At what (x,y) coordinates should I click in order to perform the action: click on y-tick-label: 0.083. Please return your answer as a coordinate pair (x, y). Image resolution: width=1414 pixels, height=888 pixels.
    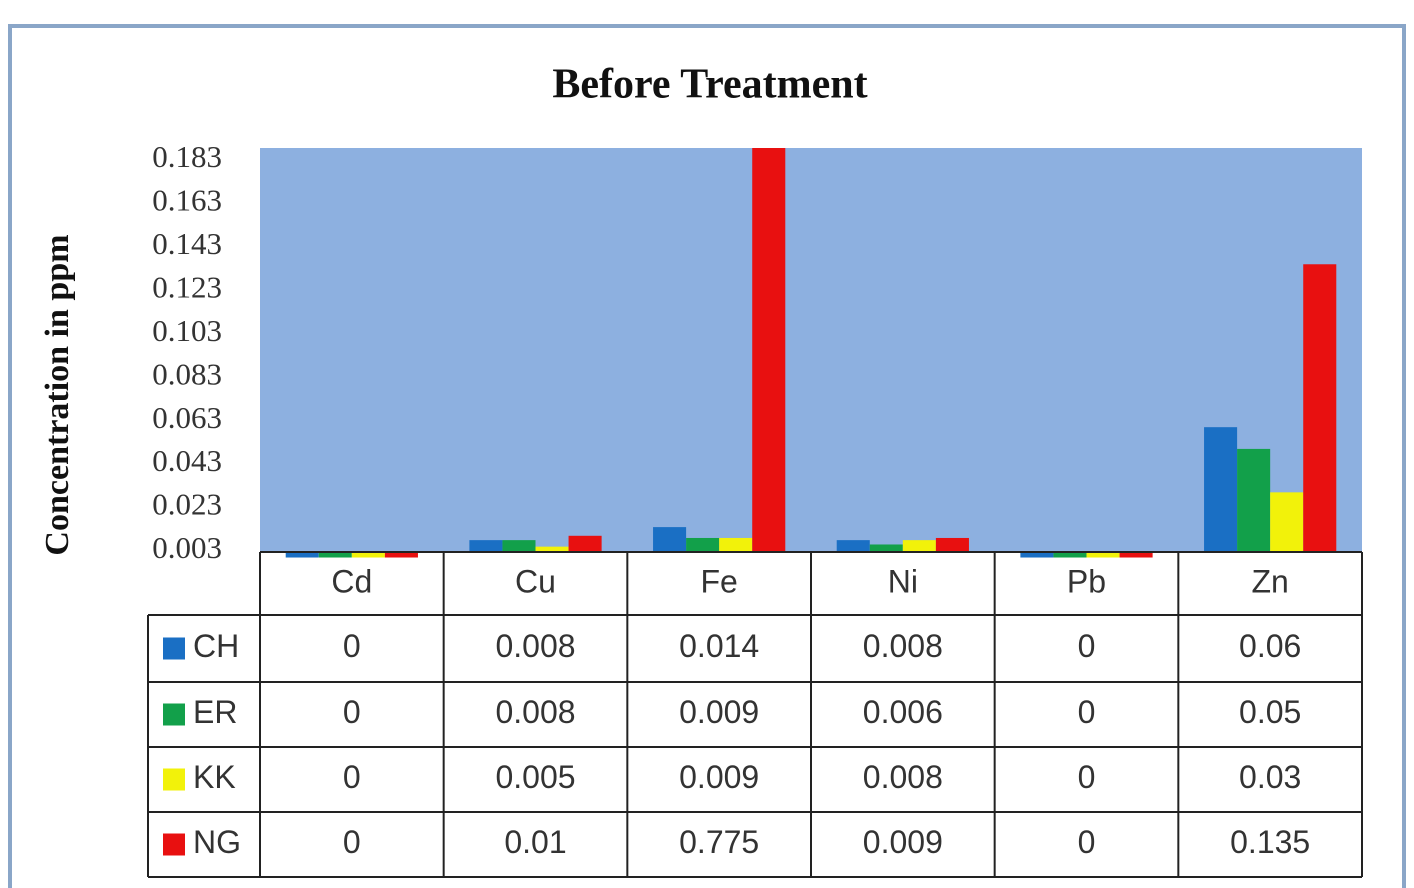
    Looking at the image, I should click on (187, 373).